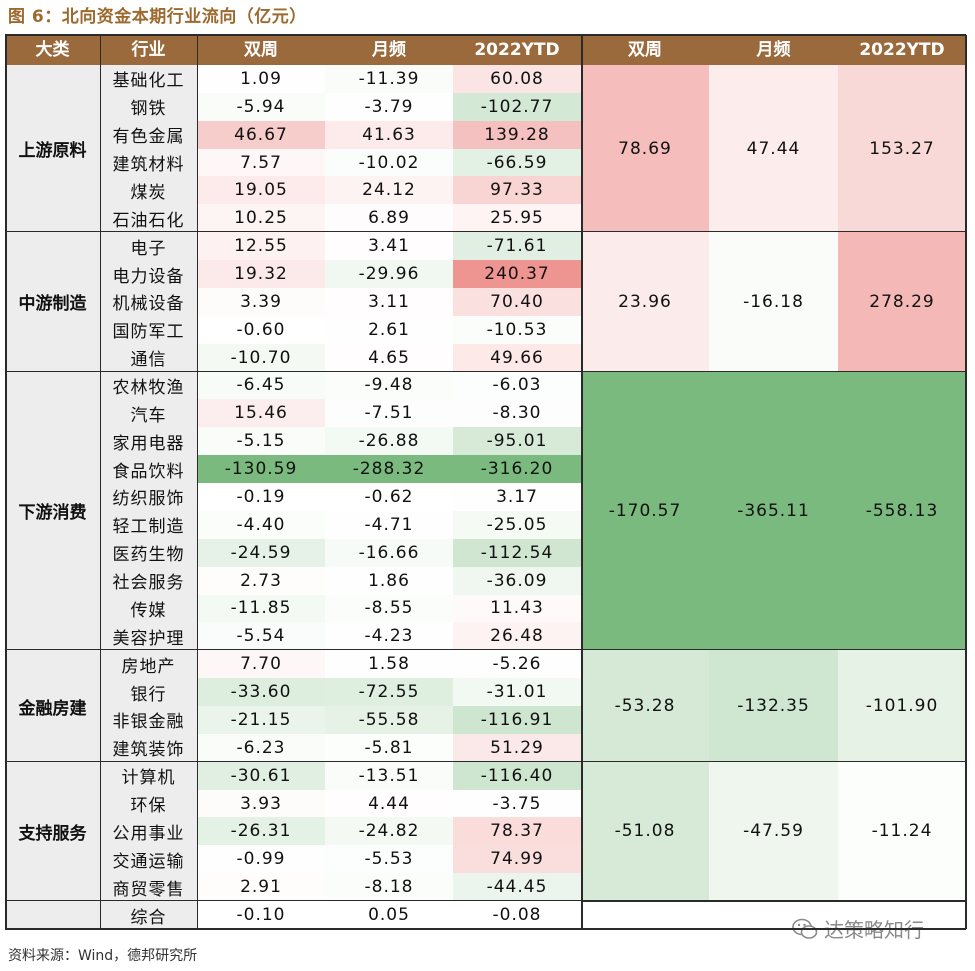  What do you see at coordinates (645, 511) in the screenshot?
I see `group-total-cell: -170.57` at bounding box center [645, 511].